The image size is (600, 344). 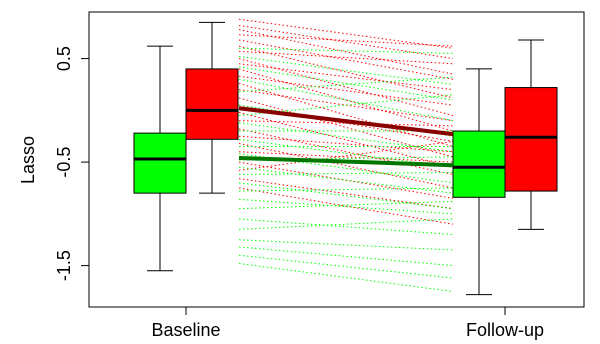 I want to click on mean-lines, so click(x=346, y=137).